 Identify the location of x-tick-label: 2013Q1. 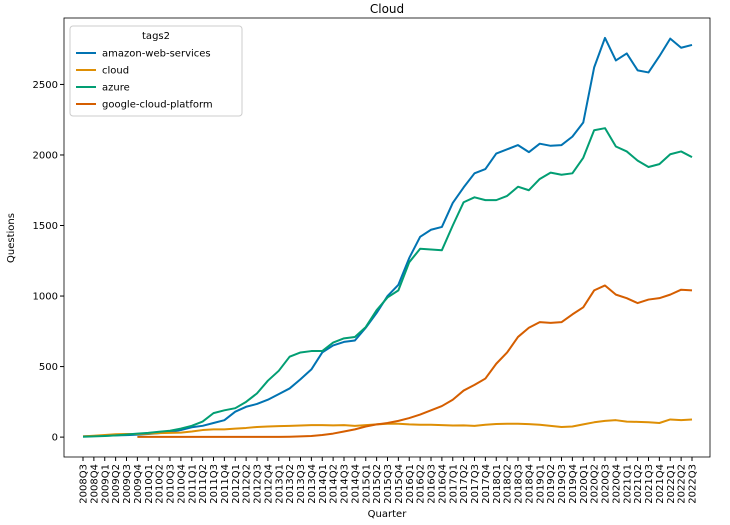
(279, 484).